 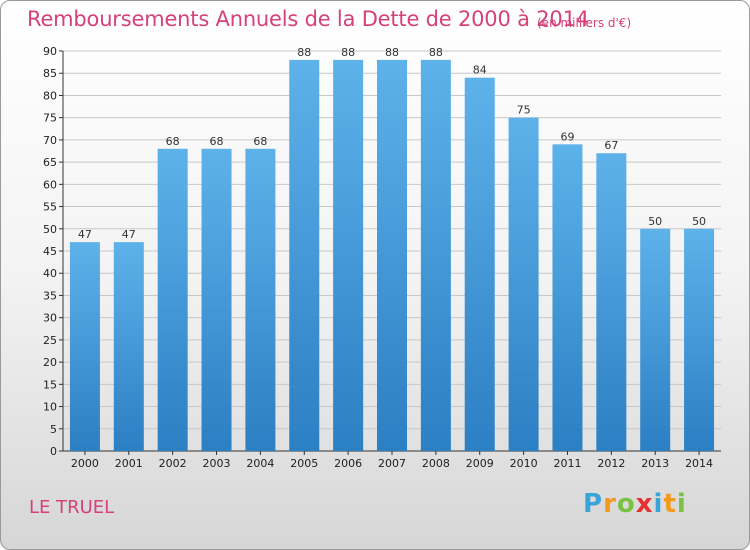 What do you see at coordinates (699, 221) in the screenshot?
I see `value-label-2014: 50` at bounding box center [699, 221].